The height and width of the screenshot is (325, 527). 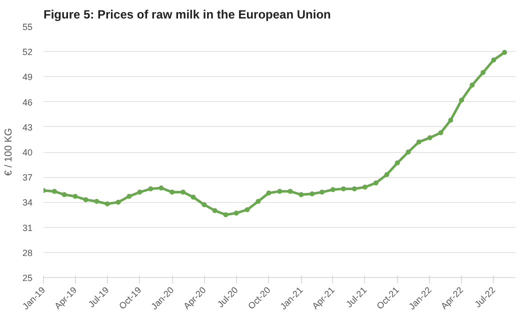 I want to click on y-tick-label: 28, so click(x=27, y=253).